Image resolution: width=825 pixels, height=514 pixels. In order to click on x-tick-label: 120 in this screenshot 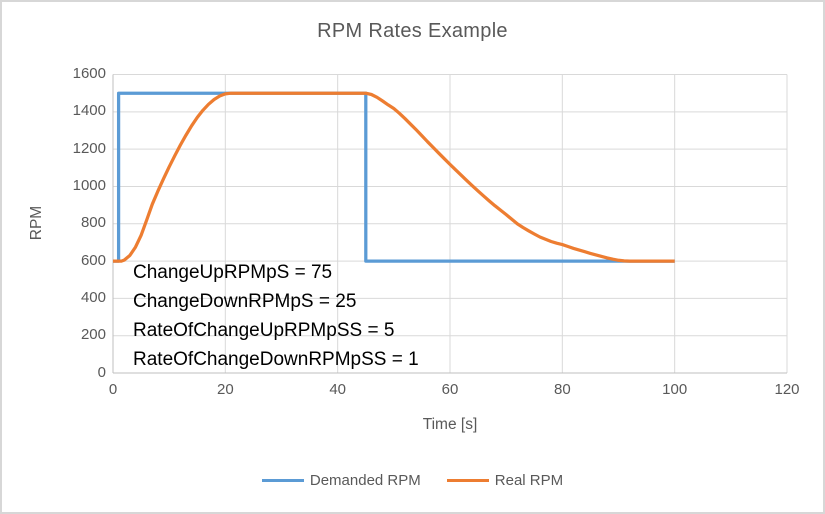, I will do `click(787, 389)`.